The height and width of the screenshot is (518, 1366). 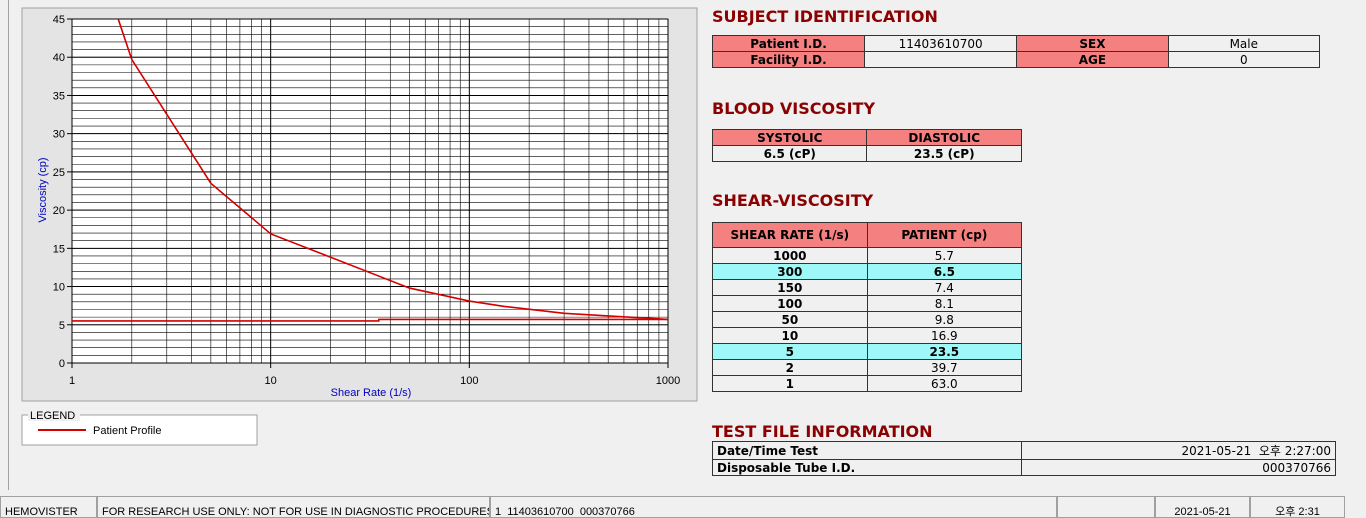 What do you see at coordinates (59, 249) in the screenshot?
I see `y-tick-label: 15` at bounding box center [59, 249].